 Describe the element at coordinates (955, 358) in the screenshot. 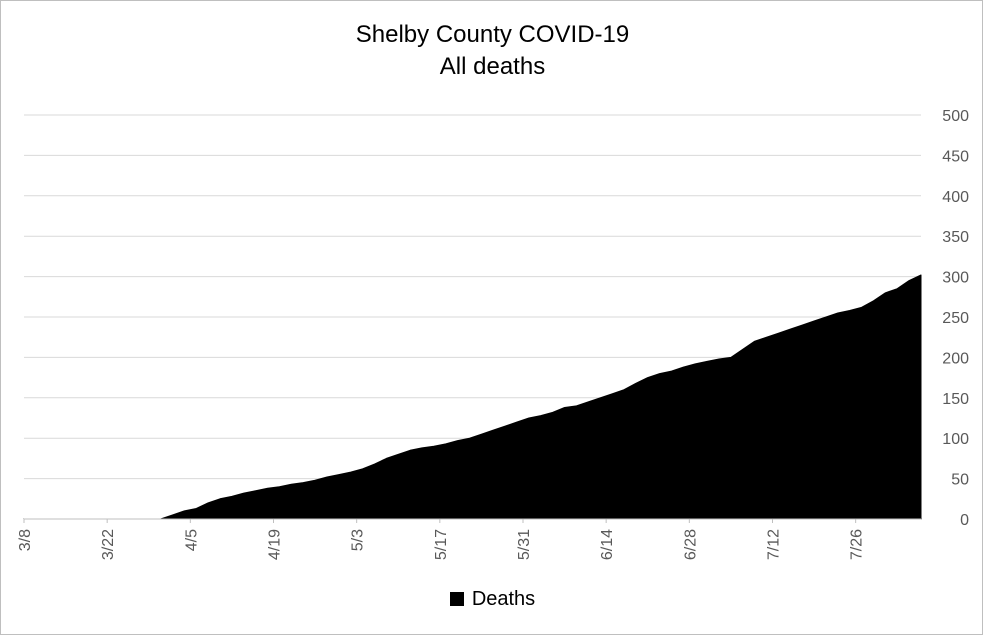

I see `y-tick-label: 200` at that location.